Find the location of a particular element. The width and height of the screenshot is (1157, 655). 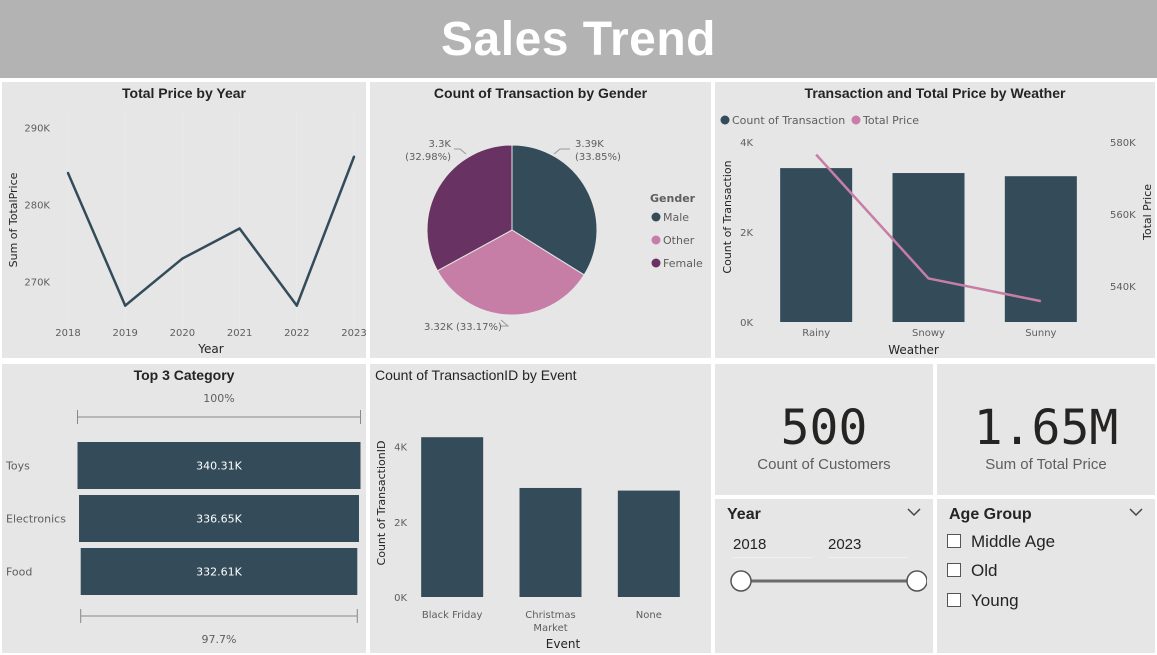

bar-none is located at coordinates (648, 543).